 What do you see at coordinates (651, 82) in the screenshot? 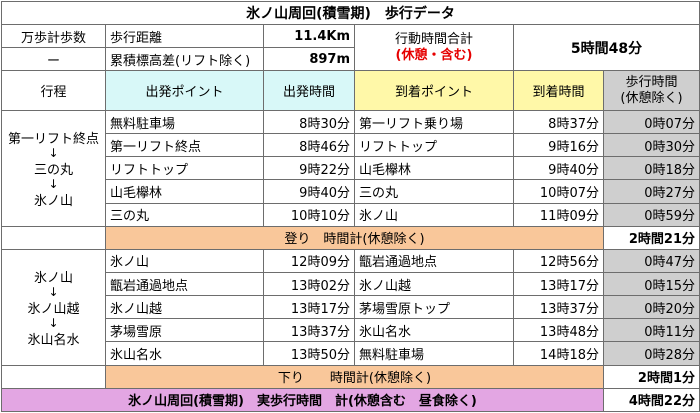
I see `header-walk-time-line1: 歩行時間` at bounding box center [651, 82].